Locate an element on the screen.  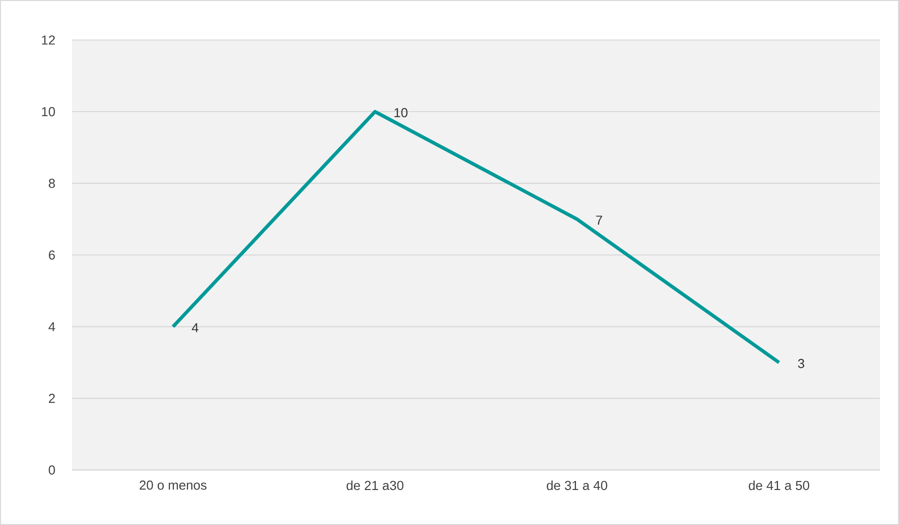
data-label: 4 is located at coordinates (195, 327).